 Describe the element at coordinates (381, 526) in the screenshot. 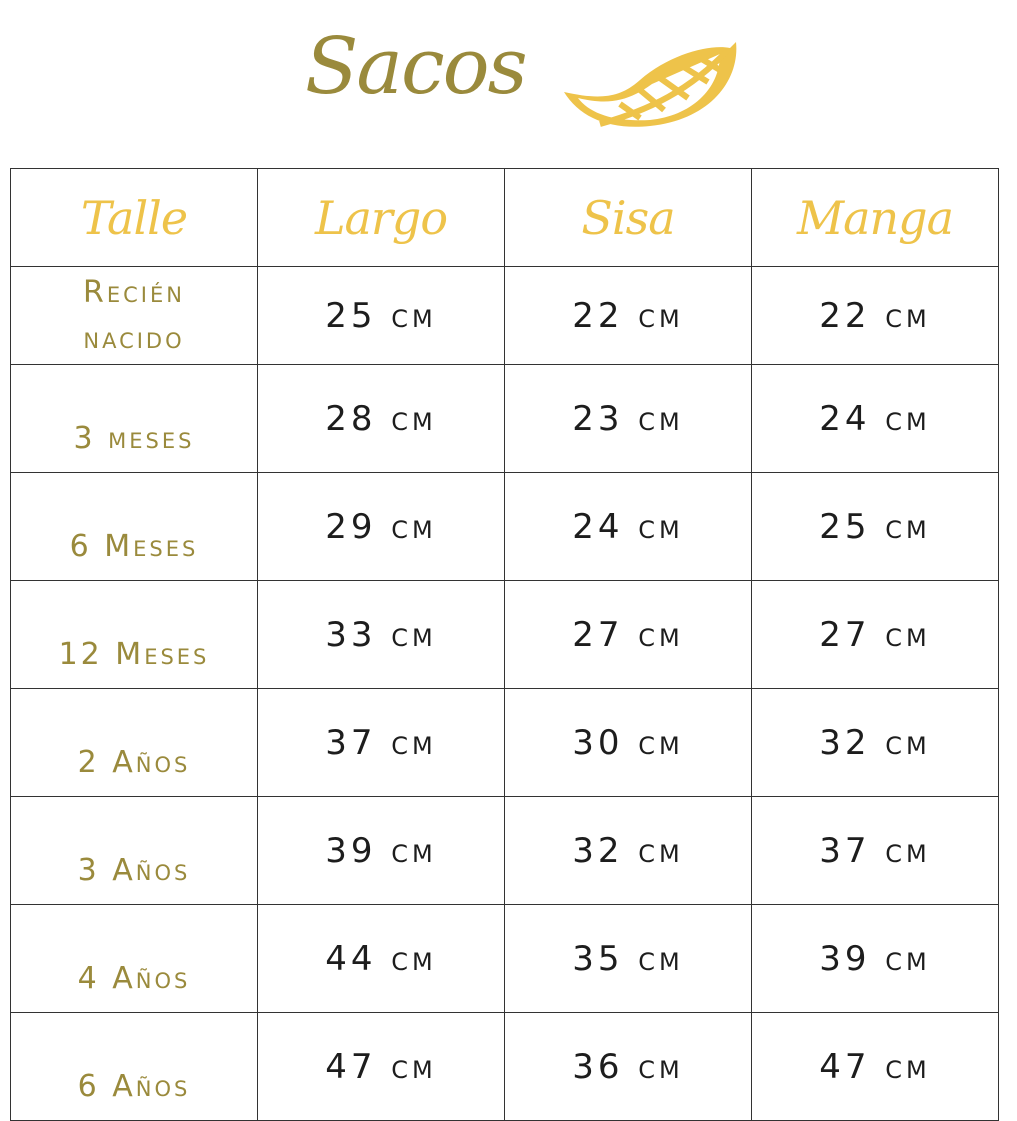

I see `cell-largo: 29 cm` at that location.